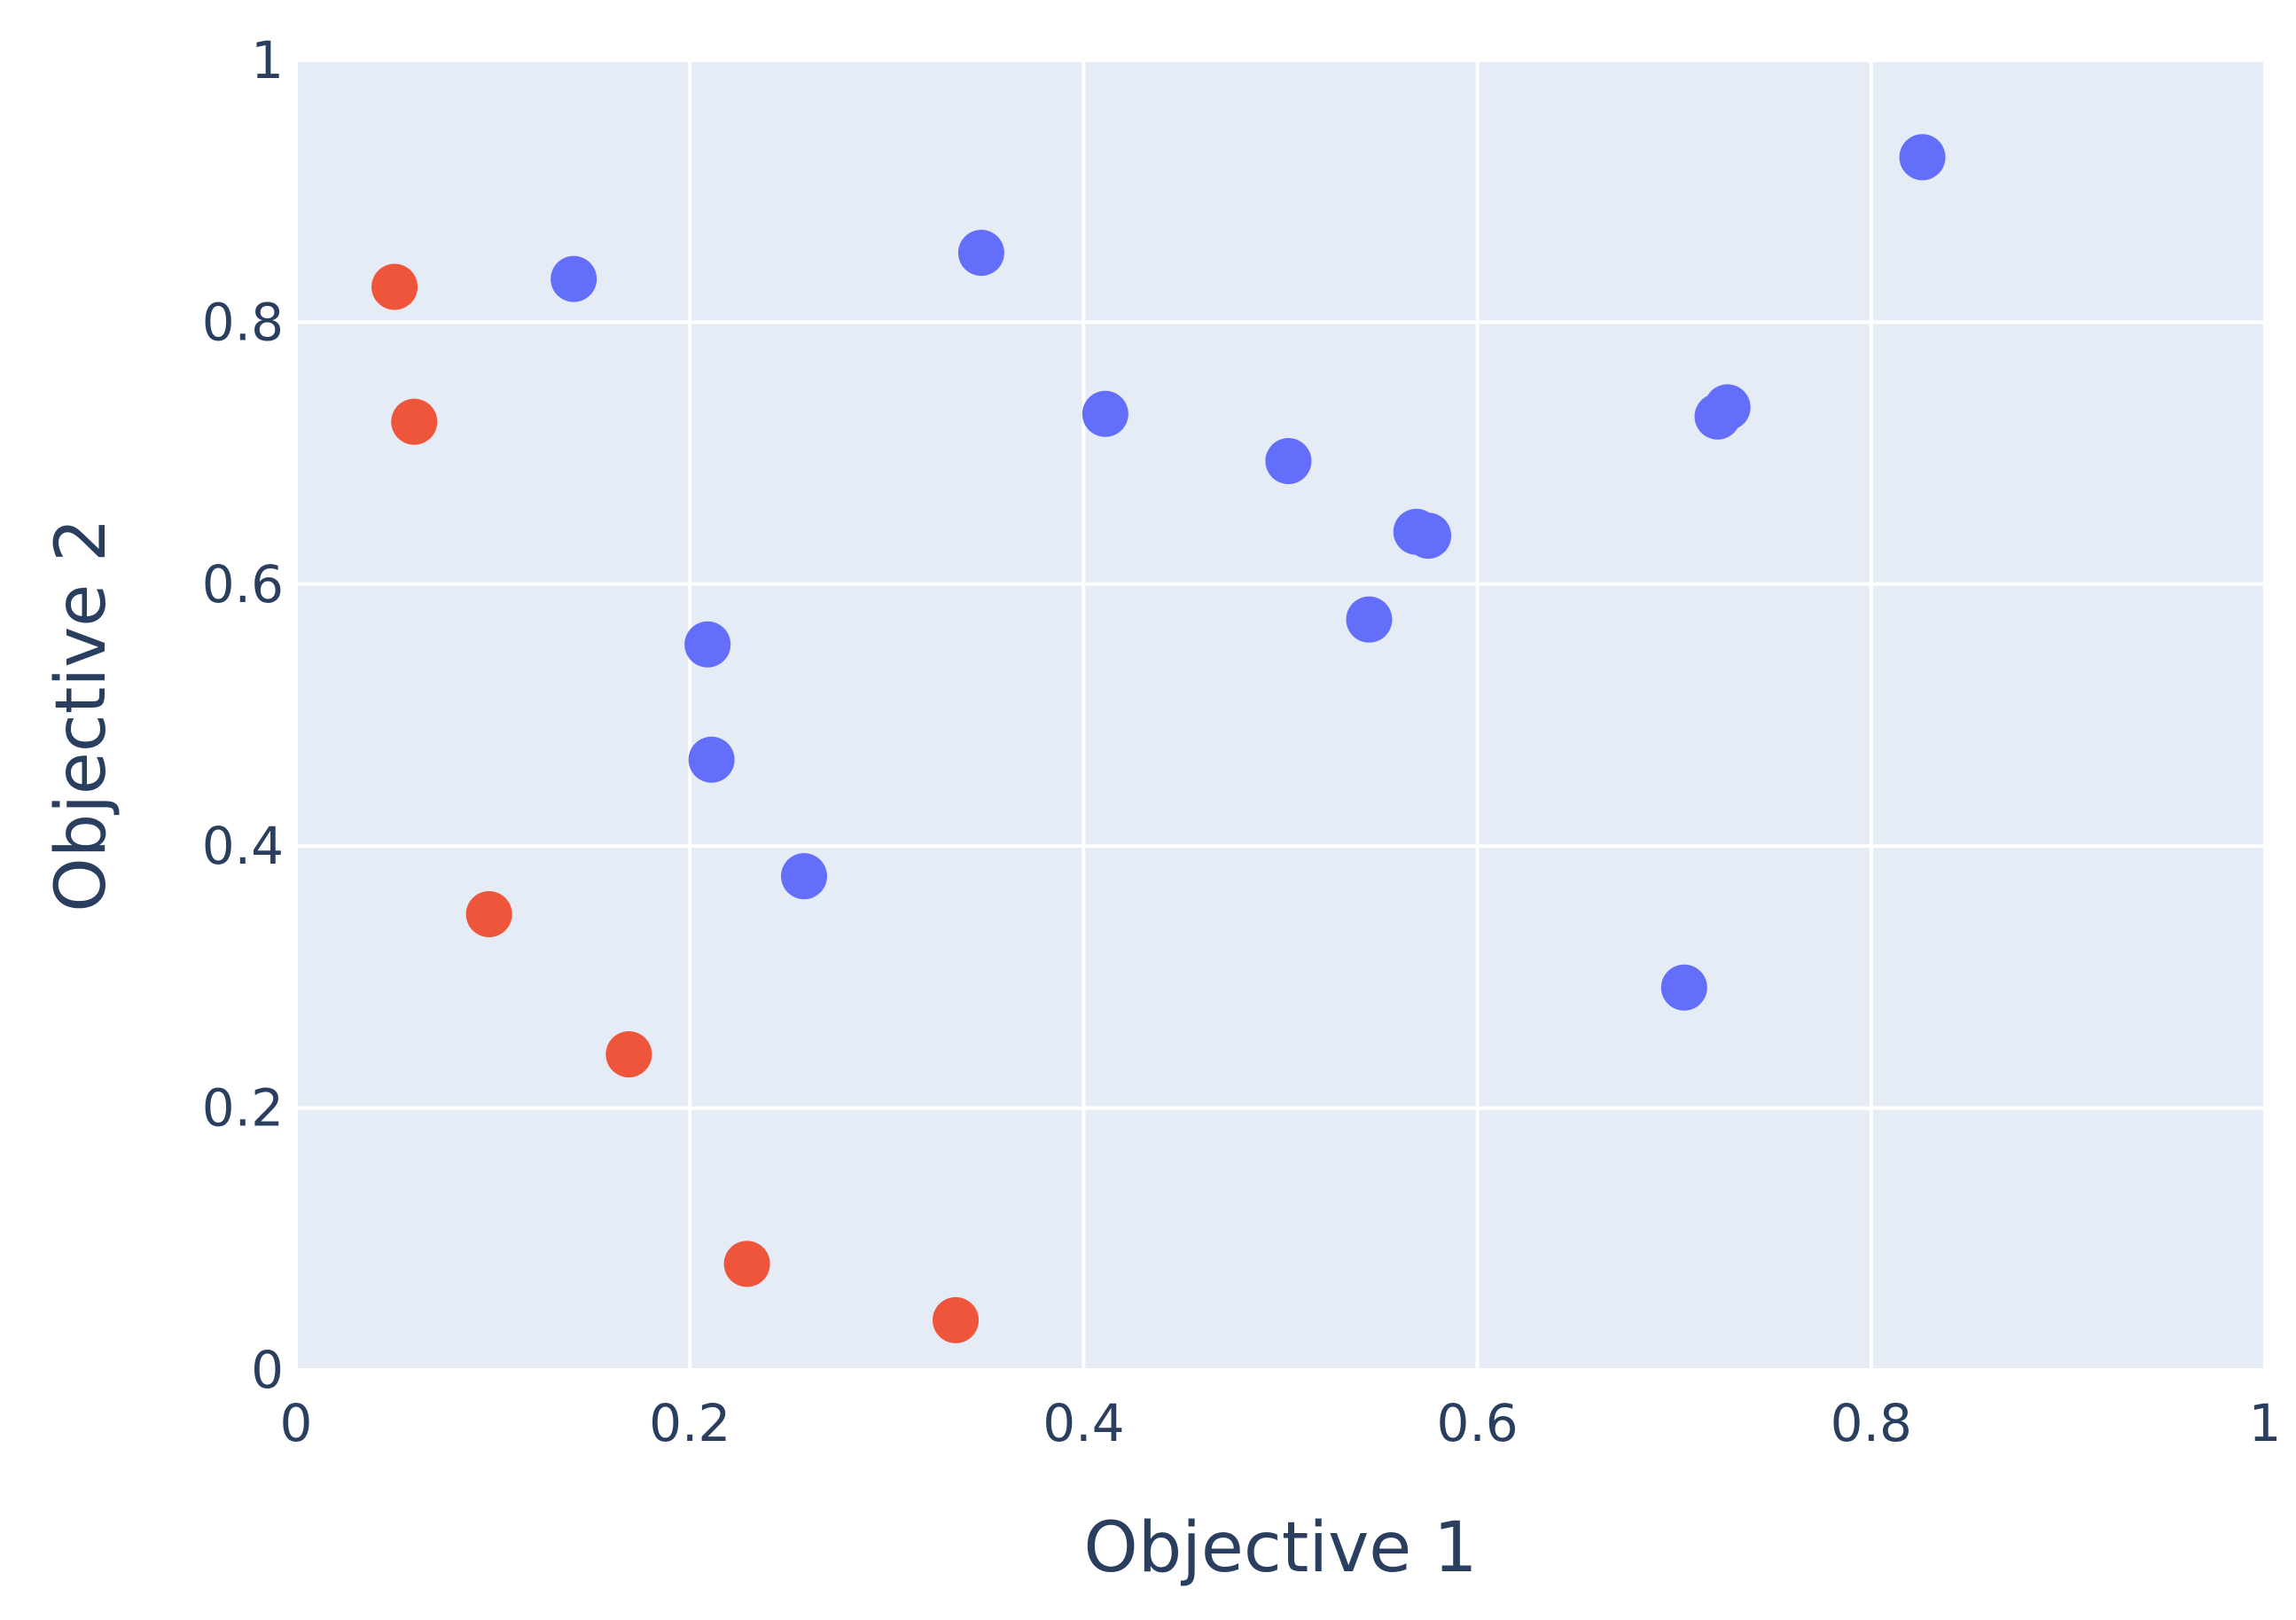  What do you see at coordinates (689, 1423) in the screenshot?
I see `x-tick-label: 0.2` at bounding box center [689, 1423].